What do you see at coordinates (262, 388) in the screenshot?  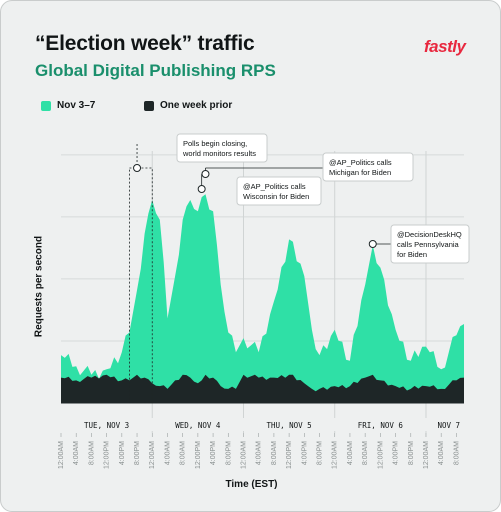 I see `series-area-week-prior` at bounding box center [262, 388].